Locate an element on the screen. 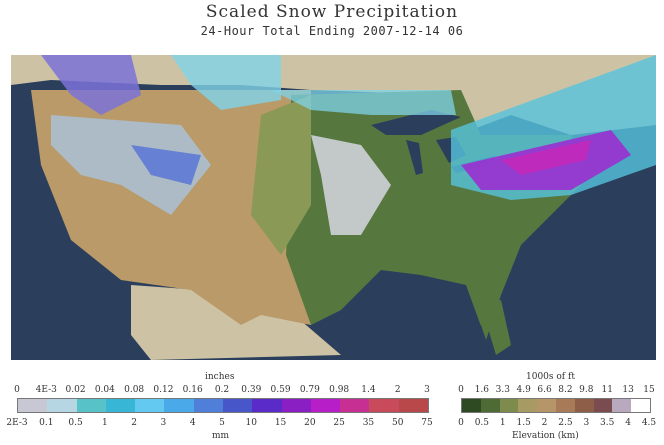 The image size is (664, 445). elev-legend-km-tick-label: 4 is located at coordinates (628, 423).